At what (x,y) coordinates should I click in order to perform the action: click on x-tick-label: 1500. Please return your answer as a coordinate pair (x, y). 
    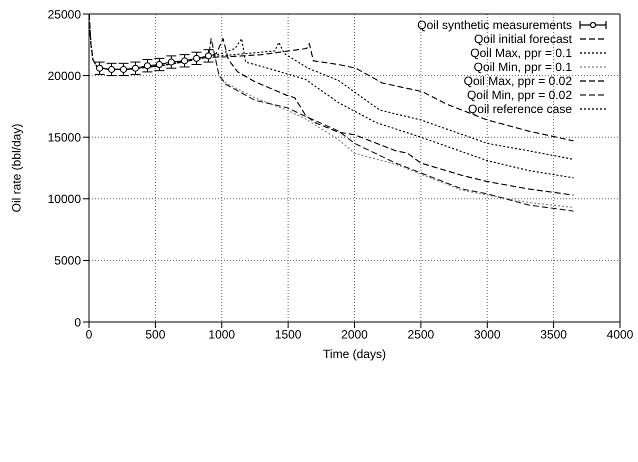
    Looking at the image, I should click on (288, 335).